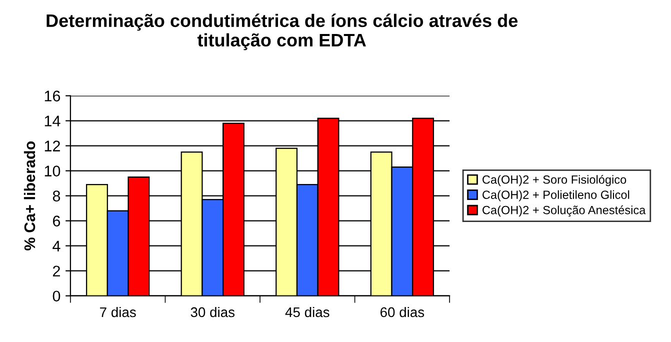 Image resolution: width=671 pixels, height=342 pixels. I want to click on legend-label: Ca(OH)2 + Soro Fisiológico, so click(554, 180).